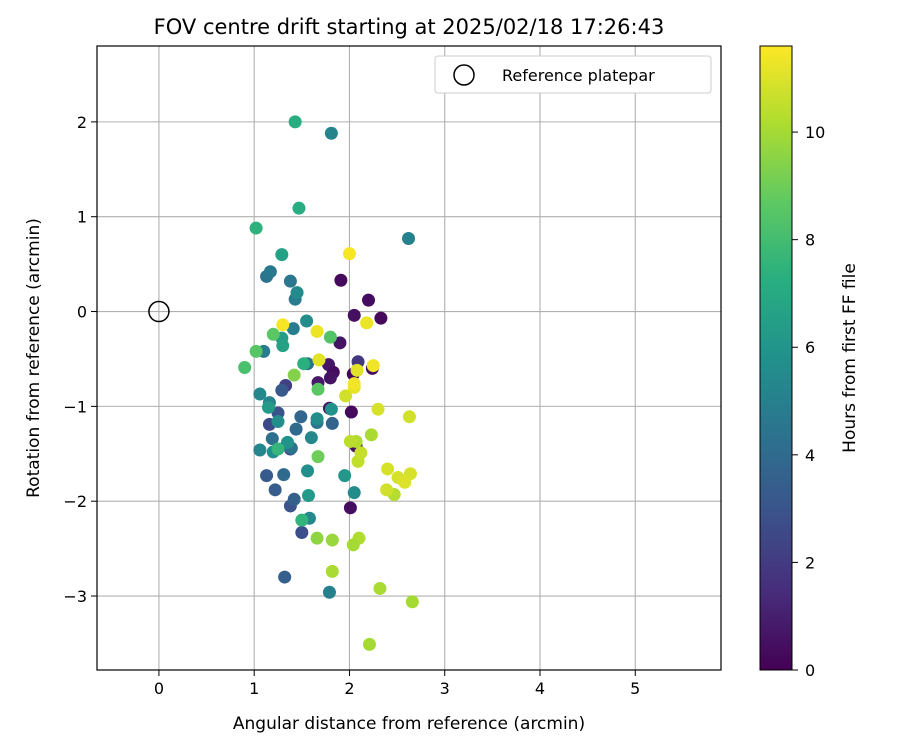 Image resolution: width=900 pixels, height=750 pixels. I want to click on colorbar-label: Hours from first FF file, so click(850, 358).